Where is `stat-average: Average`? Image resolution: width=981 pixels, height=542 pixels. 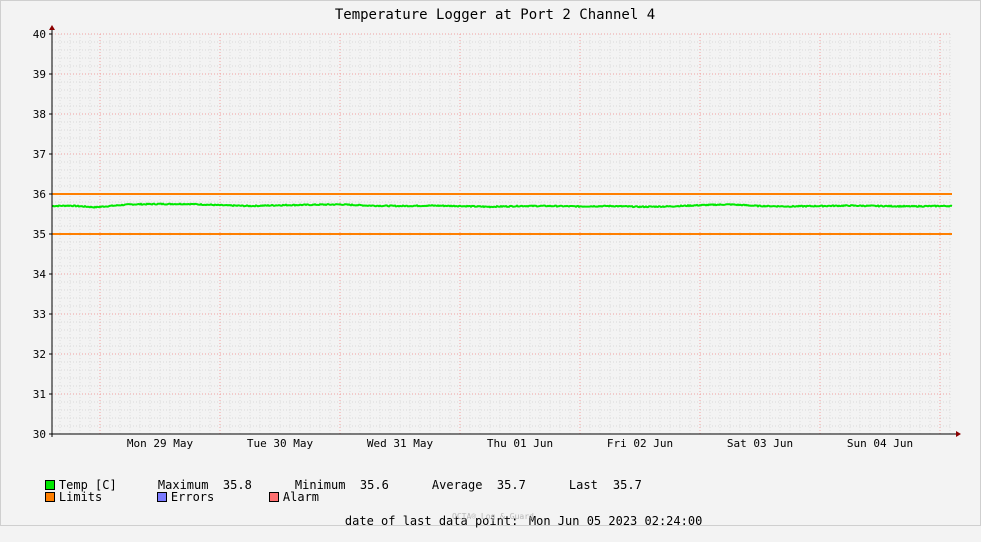 stat-average: Average is located at coordinates (443, 485).